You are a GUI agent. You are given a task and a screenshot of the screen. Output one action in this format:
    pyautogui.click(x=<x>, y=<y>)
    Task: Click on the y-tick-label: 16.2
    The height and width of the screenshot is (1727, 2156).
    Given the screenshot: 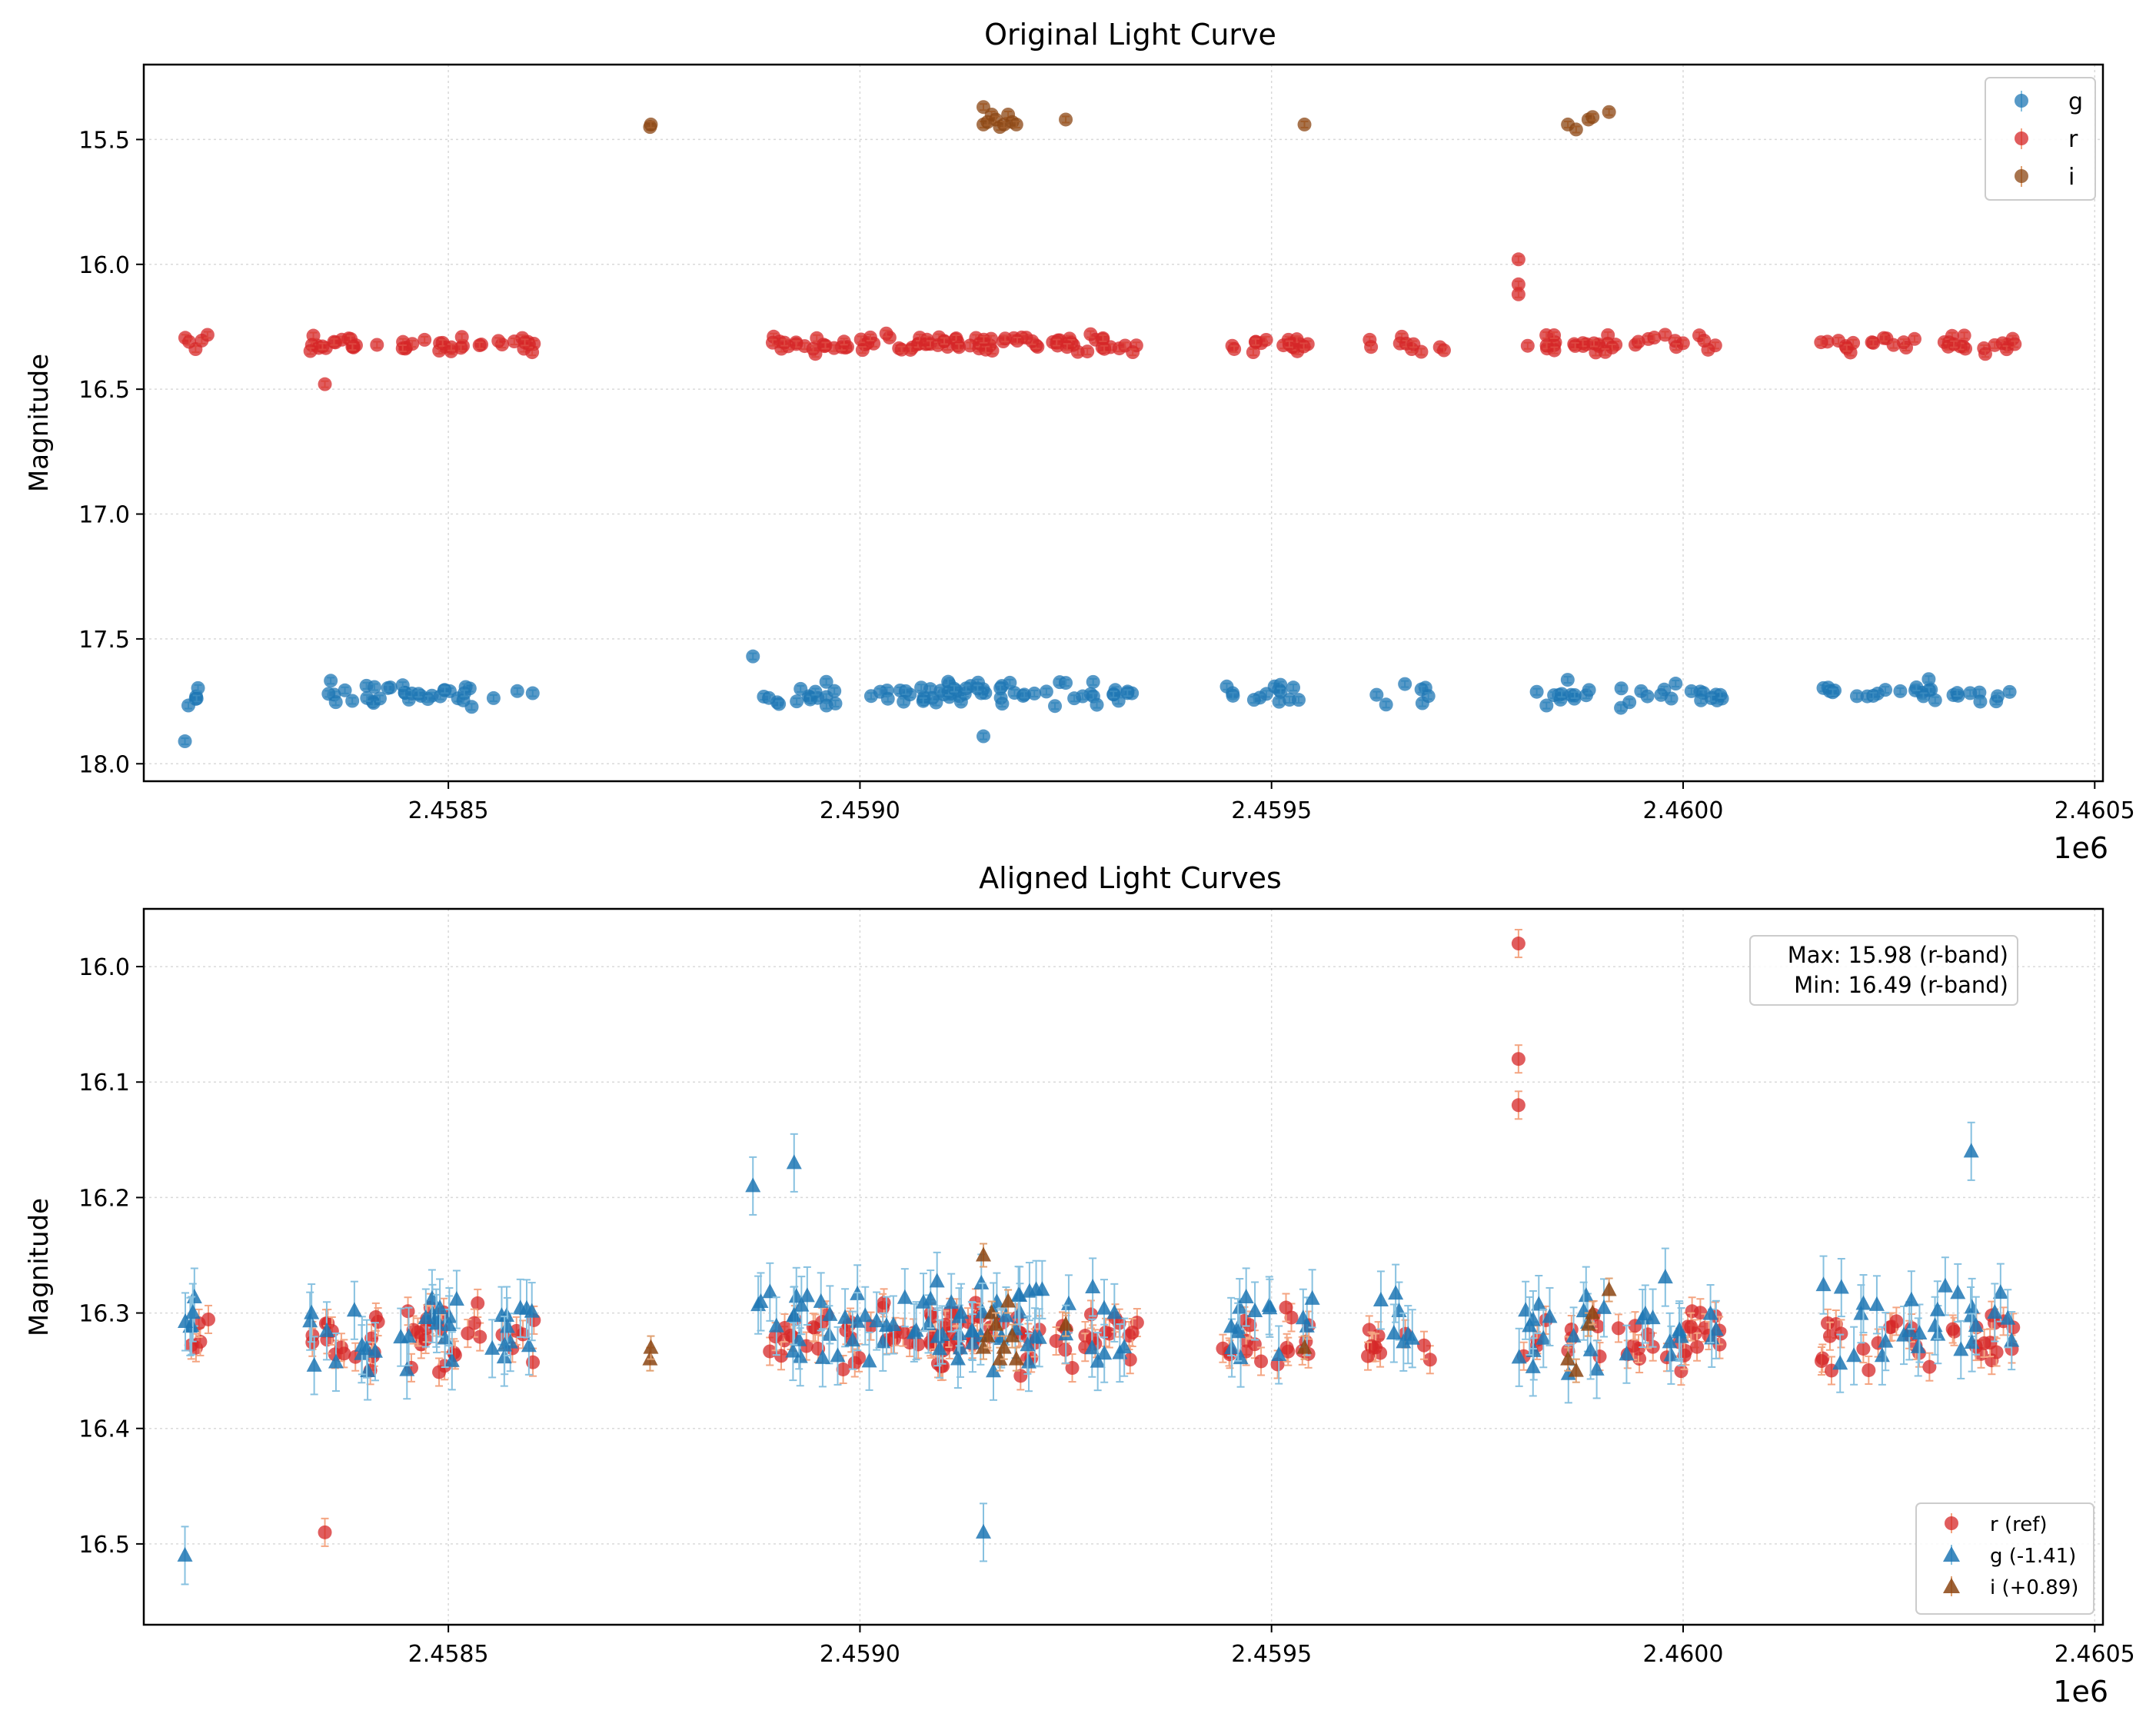 What is the action you would take?
    pyautogui.click(x=104, y=1198)
    